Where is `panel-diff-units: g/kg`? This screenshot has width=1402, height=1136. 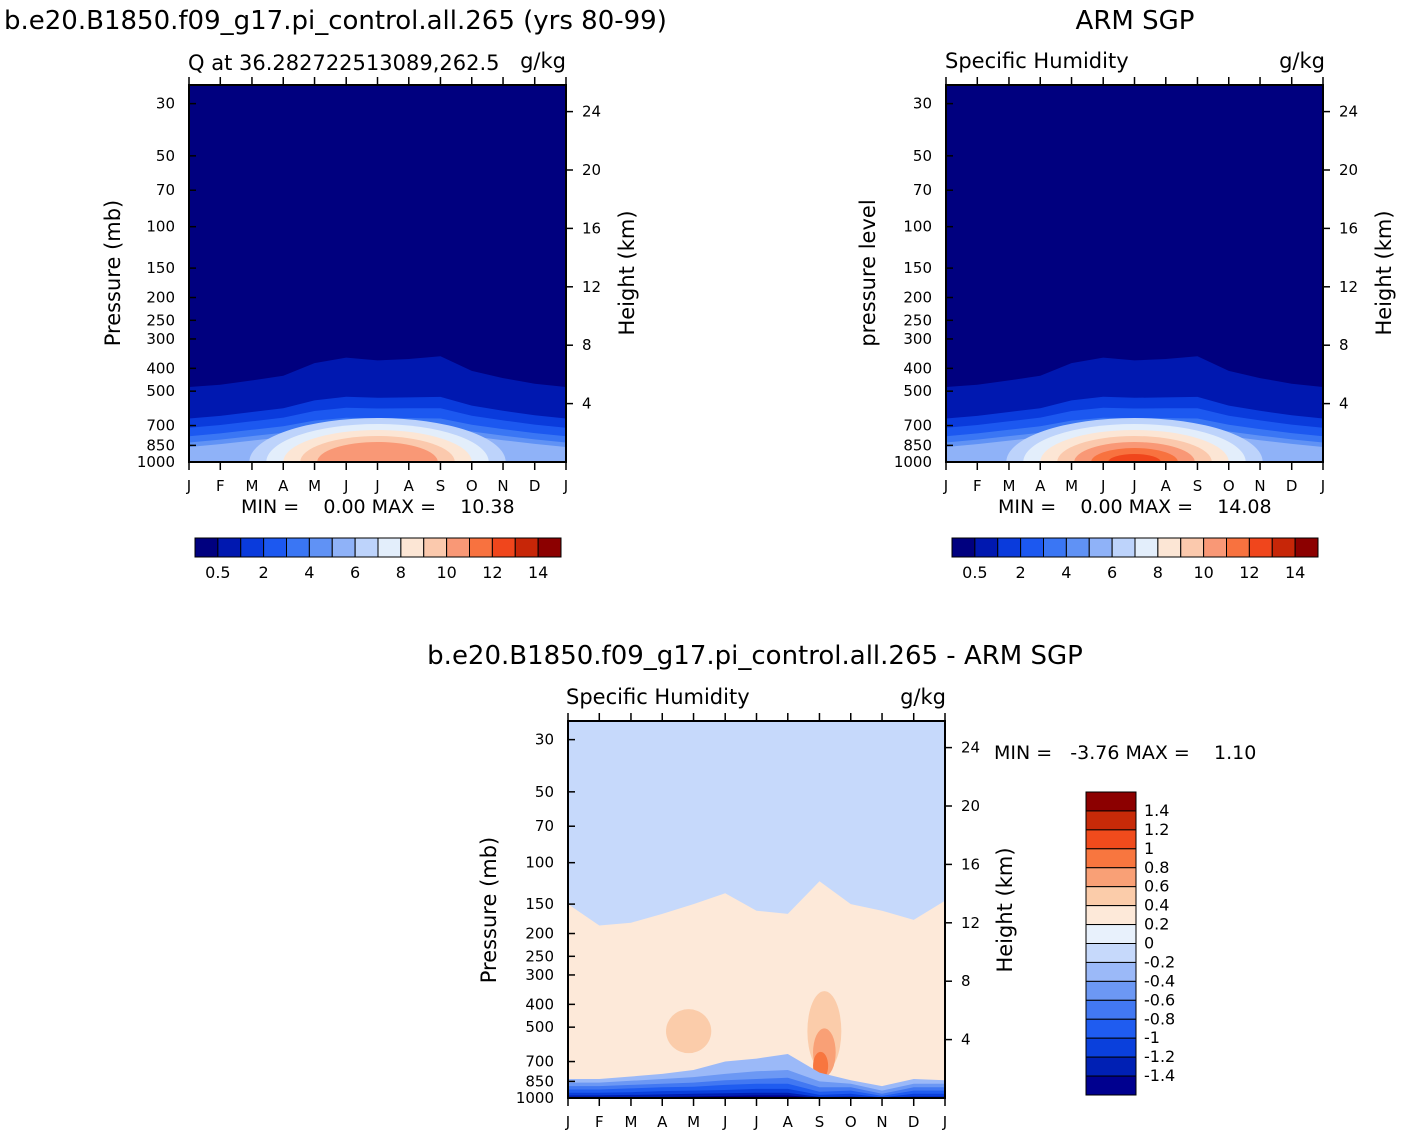 panel-diff-units: g/kg is located at coordinates (923, 697).